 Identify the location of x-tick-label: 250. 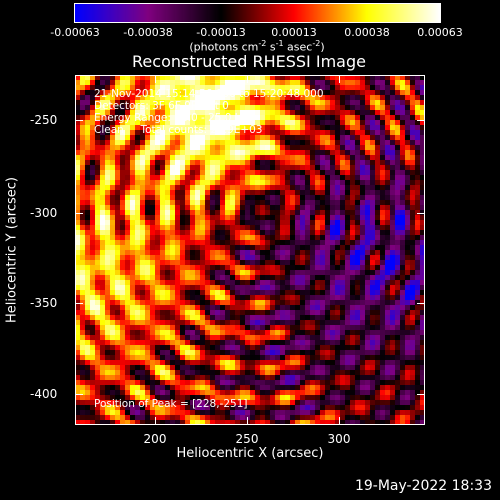
(247, 439).